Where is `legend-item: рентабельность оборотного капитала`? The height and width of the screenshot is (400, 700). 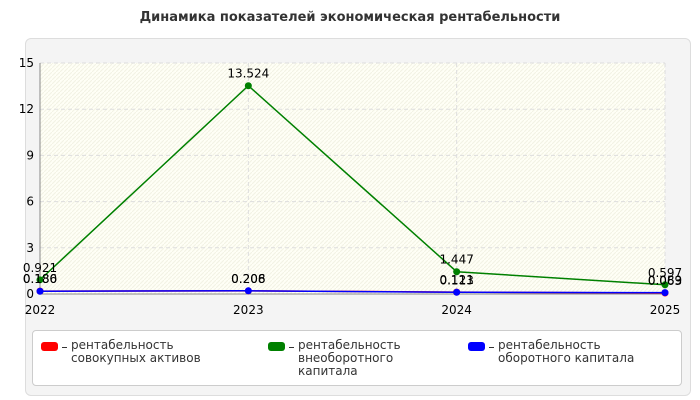 legend-item: рентабельность оборотного капитала is located at coordinates (560, 352).